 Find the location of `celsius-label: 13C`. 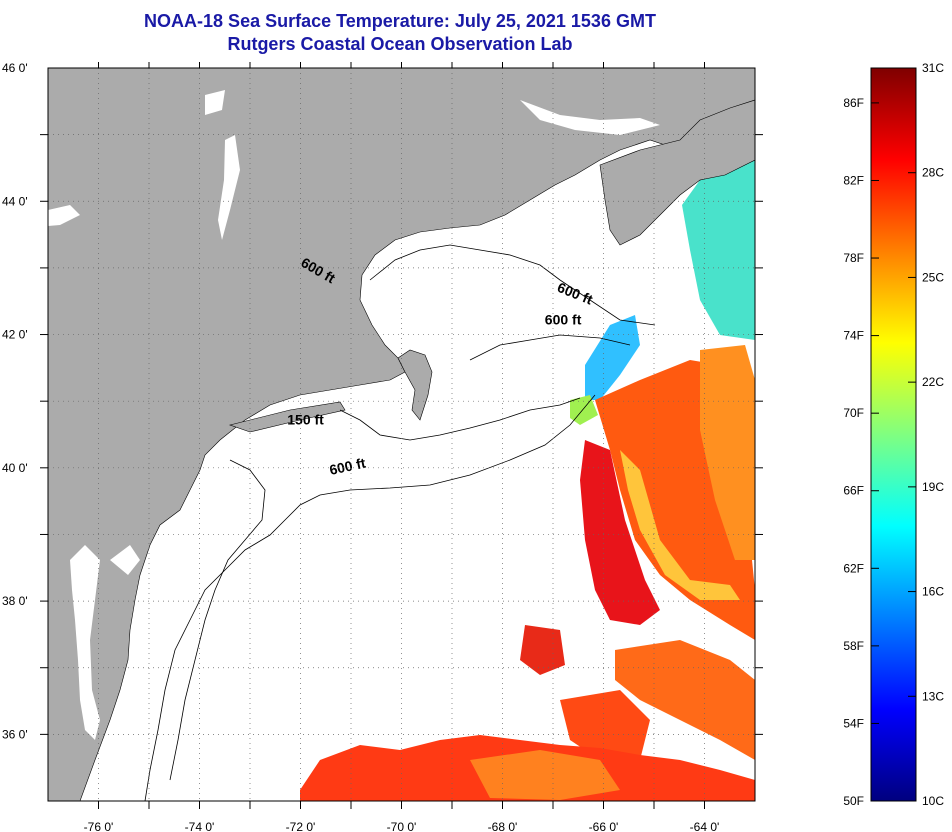

celsius-label: 13C is located at coordinates (933, 696).